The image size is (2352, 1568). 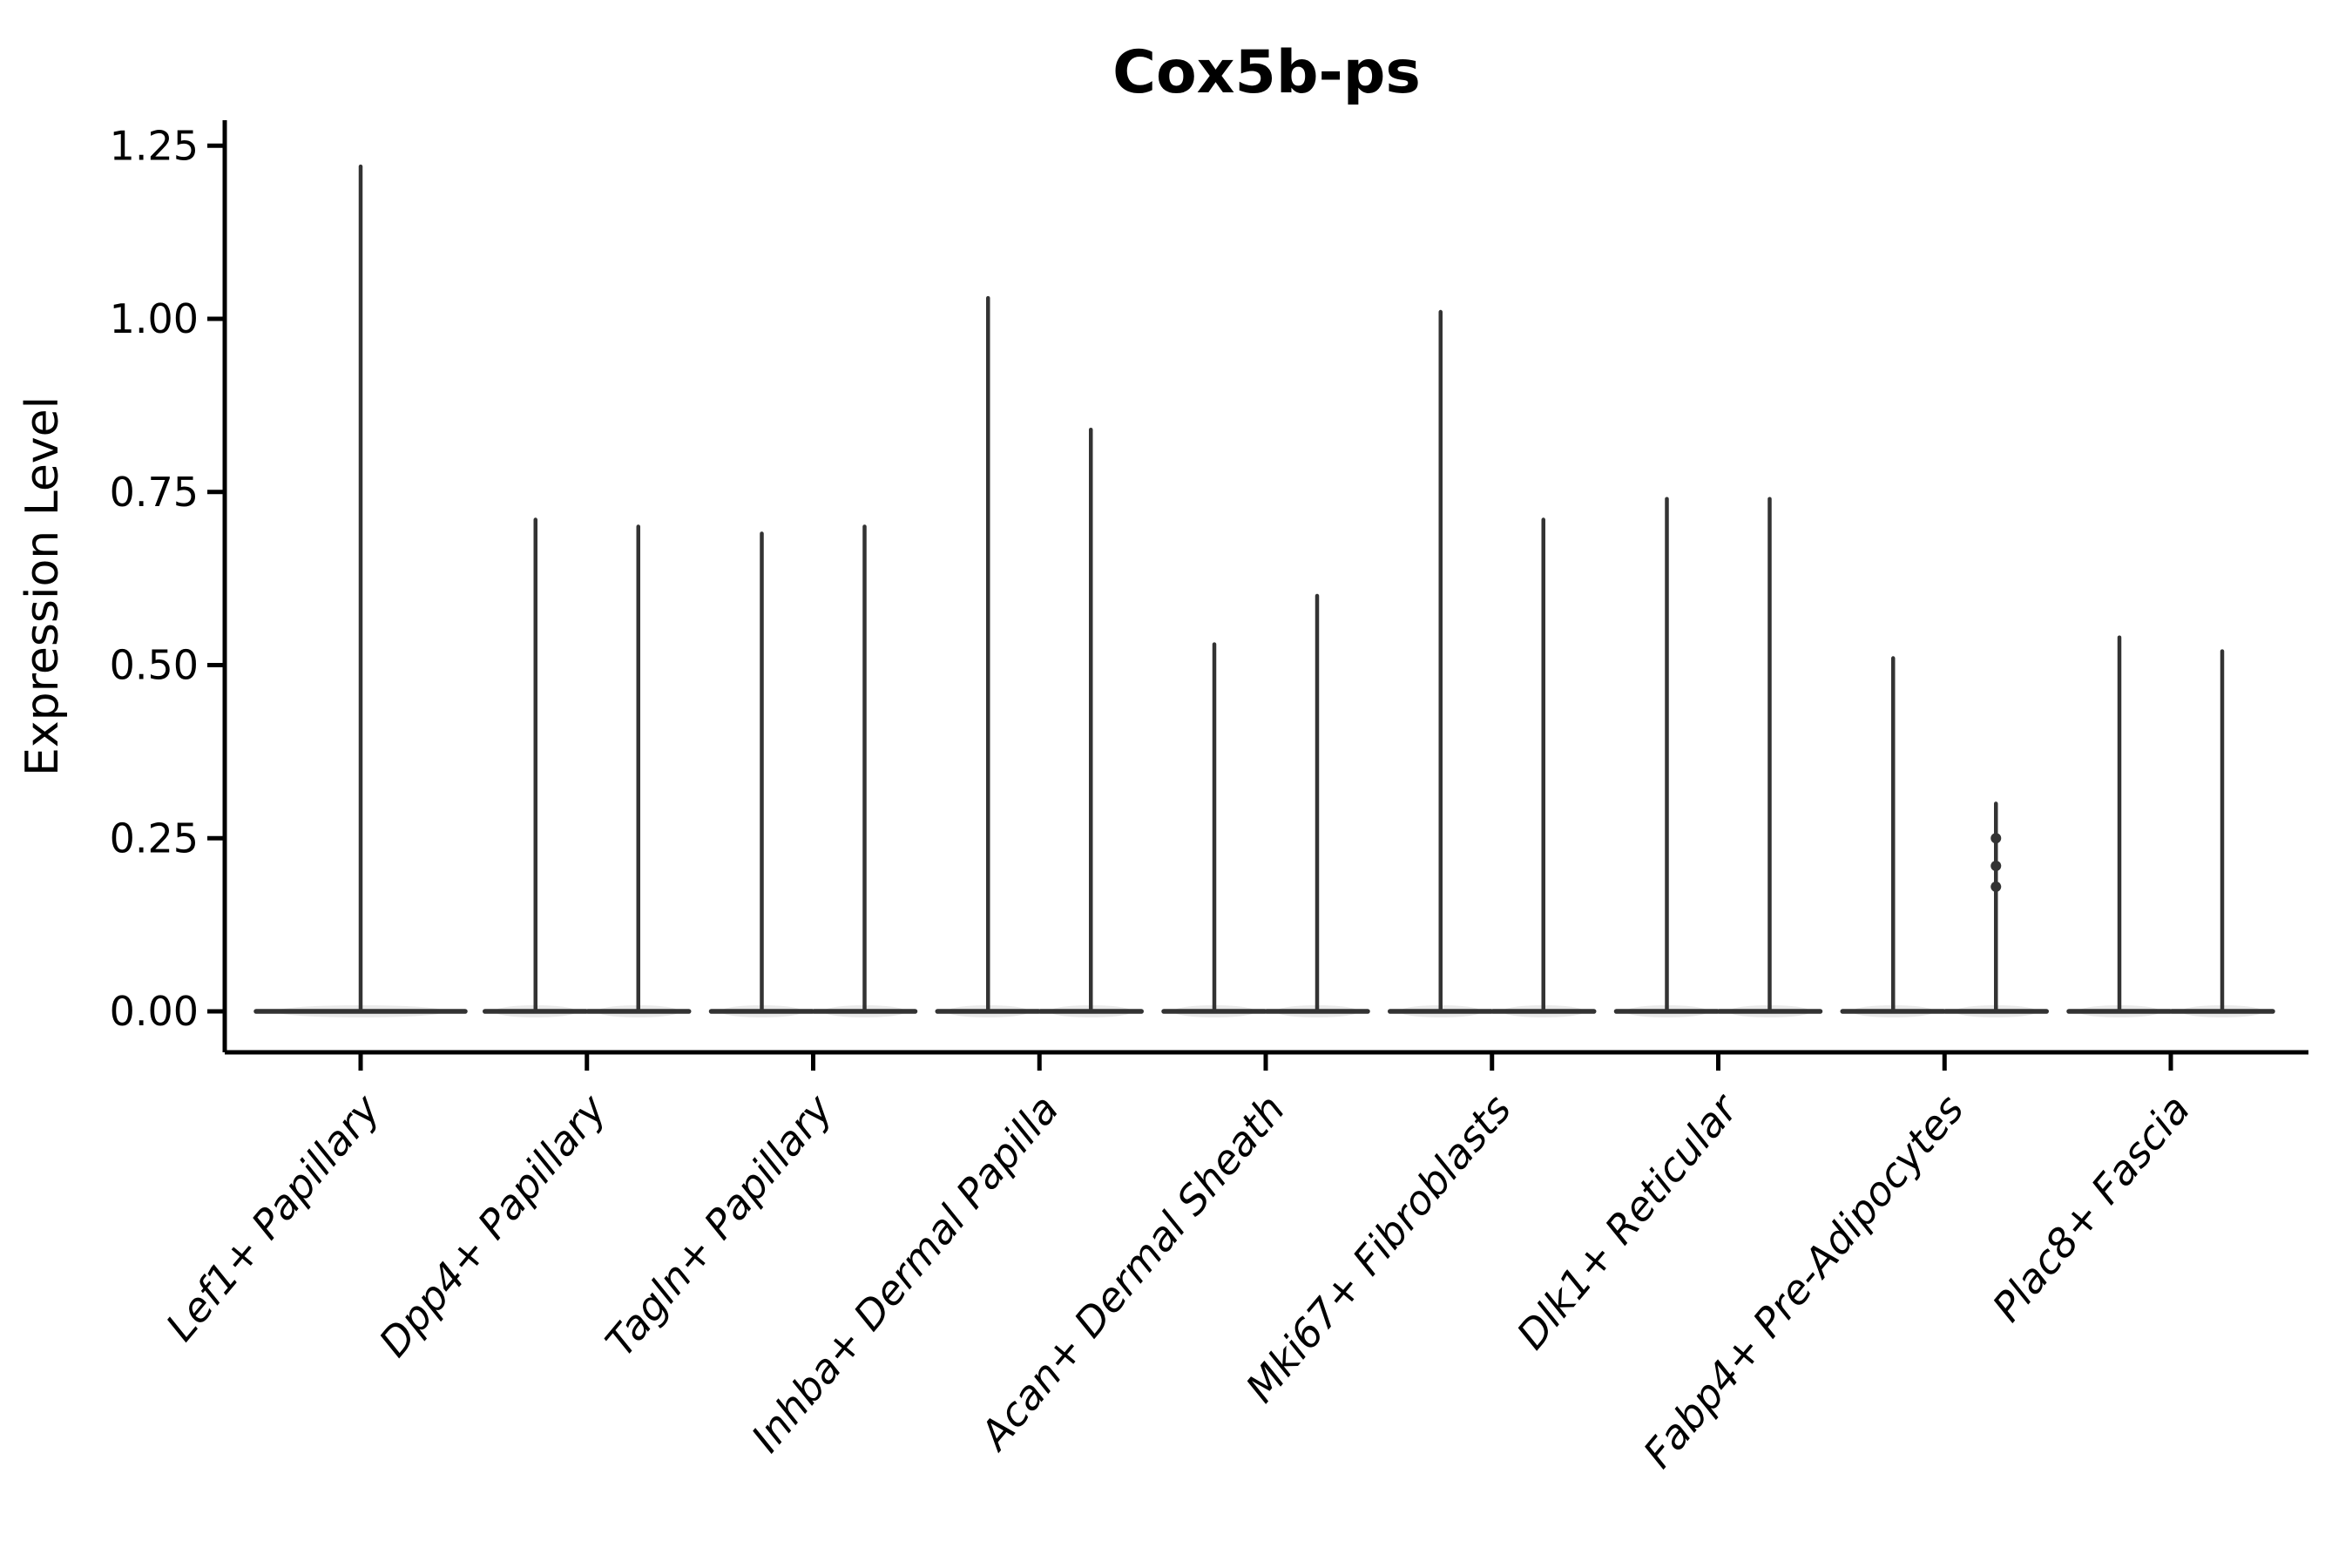 What do you see at coordinates (1627, 1221) in the screenshot?
I see `x-tick-label: Dlk1+ Reticular` at bounding box center [1627, 1221].